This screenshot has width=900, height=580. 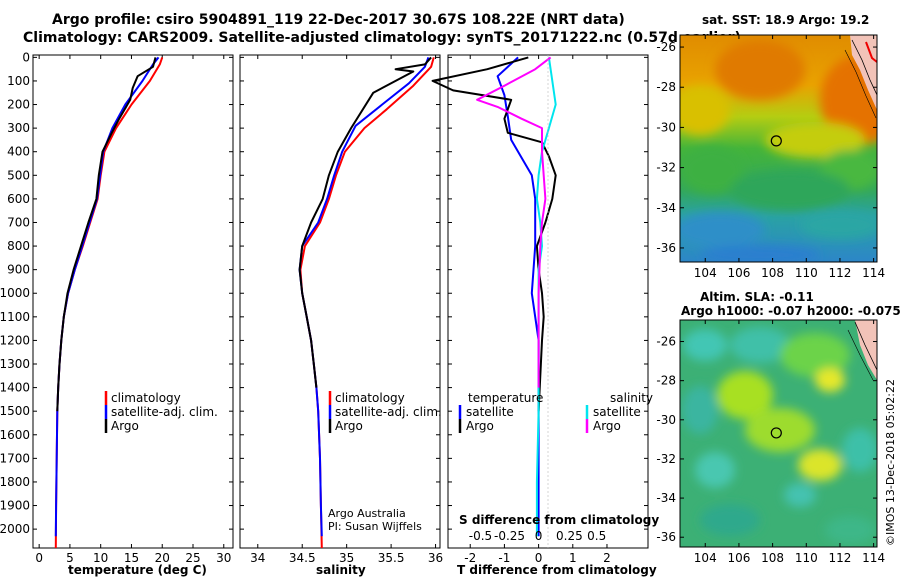 I want to click on sla-map-subtitle: Argo h1000: -0.07 h2000: -0.075, so click(x=790, y=311).